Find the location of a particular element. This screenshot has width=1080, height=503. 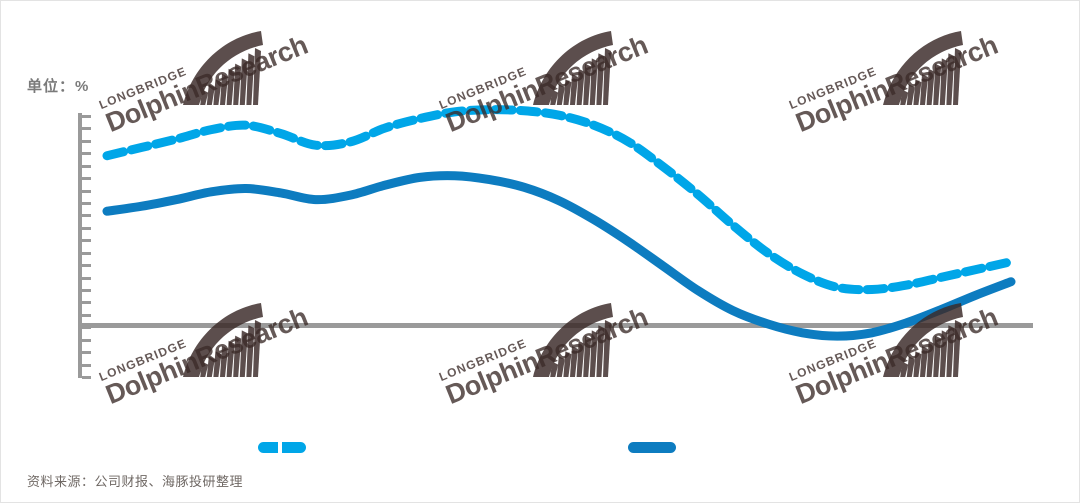

legend-swatch-solid is located at coordinates (652, 447).